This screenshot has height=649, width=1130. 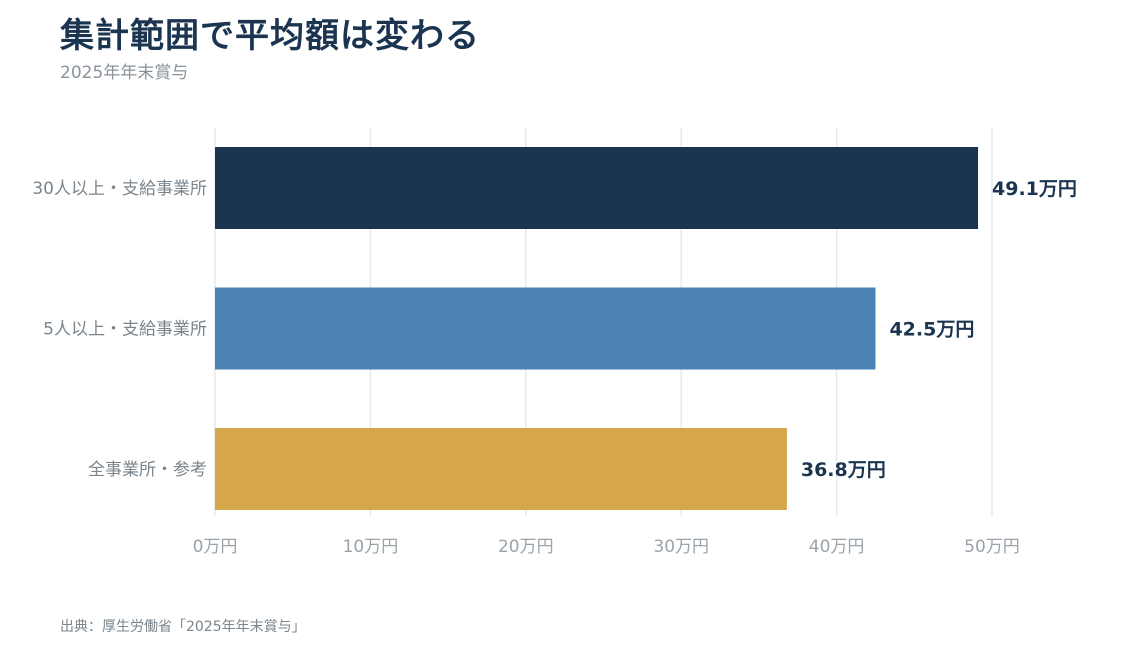 I want to click on x-tick-label: 20万円, so click(x=526, y=547).